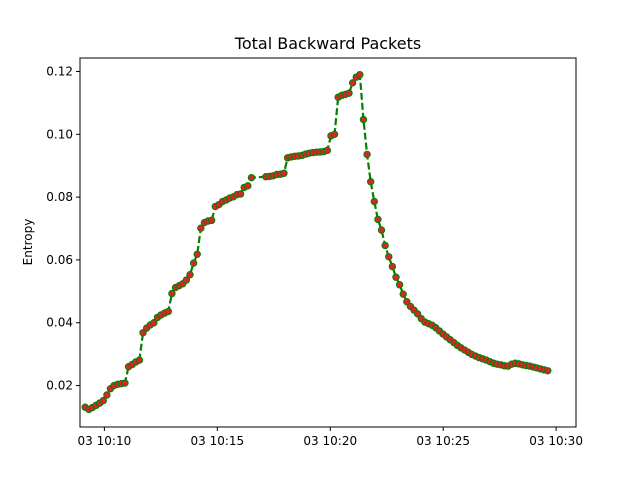  I want to click on x-tick-label: 03 10:10, so click(105, 441).